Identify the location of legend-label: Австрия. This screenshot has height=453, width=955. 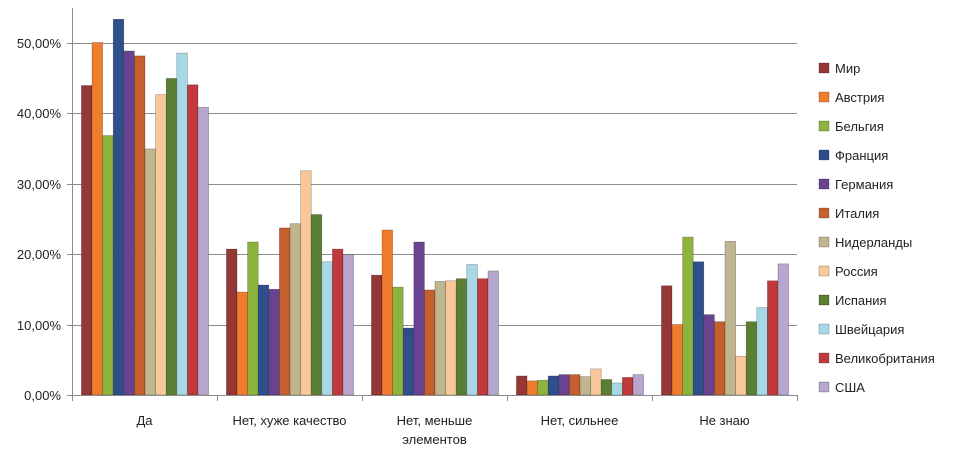
(859, 97).